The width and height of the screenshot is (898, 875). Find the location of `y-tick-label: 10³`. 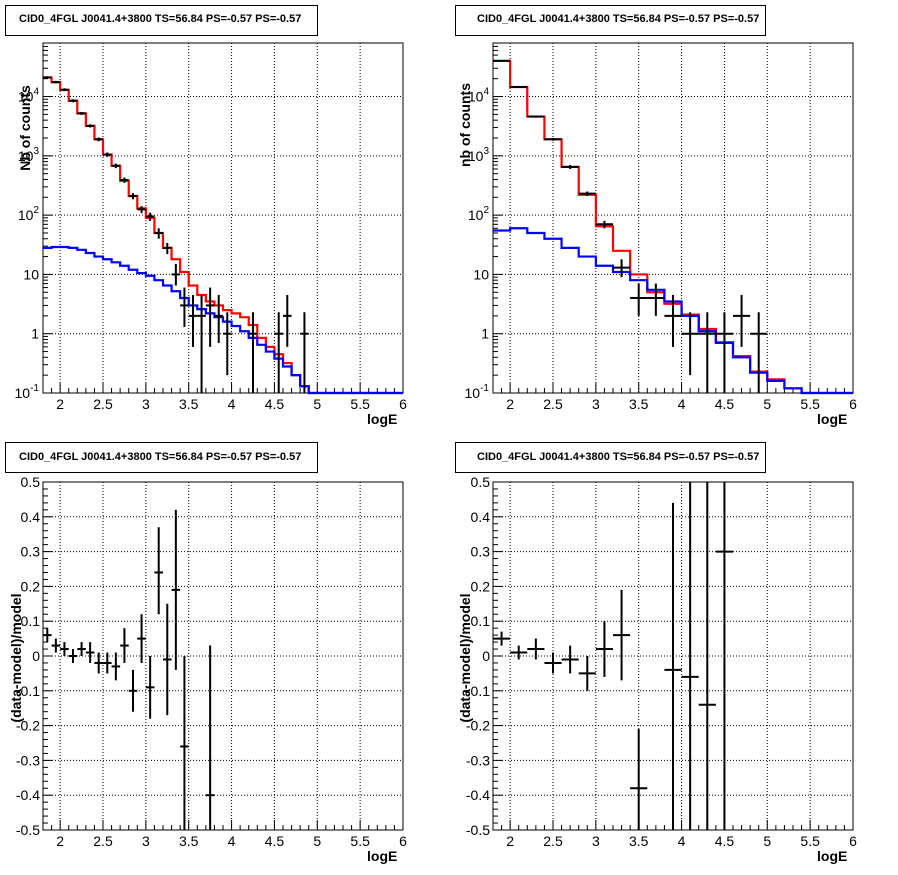

y-tick-label: 10³ is located at coordinates (479, 155).